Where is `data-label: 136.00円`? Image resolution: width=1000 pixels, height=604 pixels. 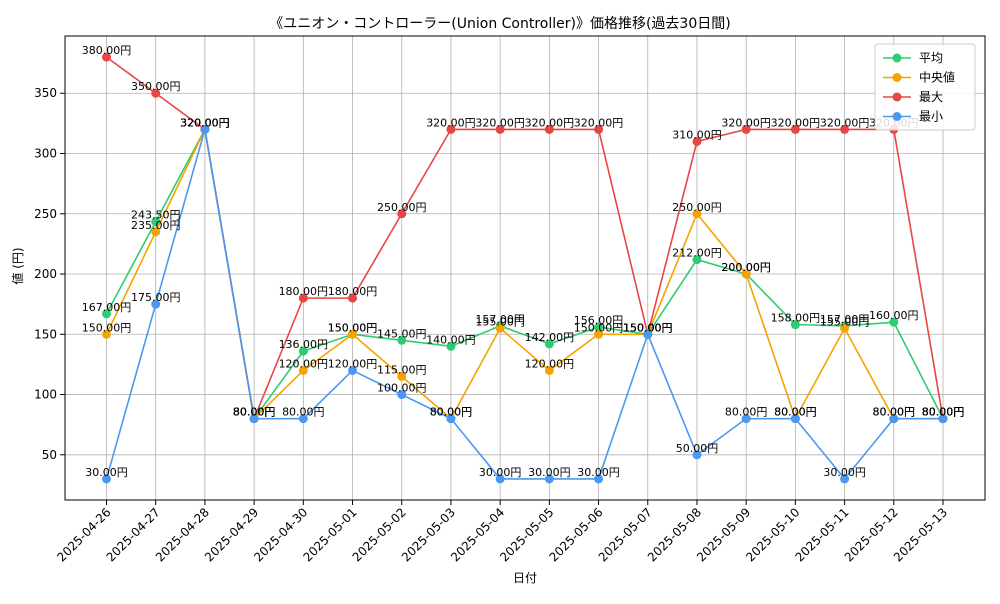 data-label: 136.00円 is located at coordinates (304, 344).